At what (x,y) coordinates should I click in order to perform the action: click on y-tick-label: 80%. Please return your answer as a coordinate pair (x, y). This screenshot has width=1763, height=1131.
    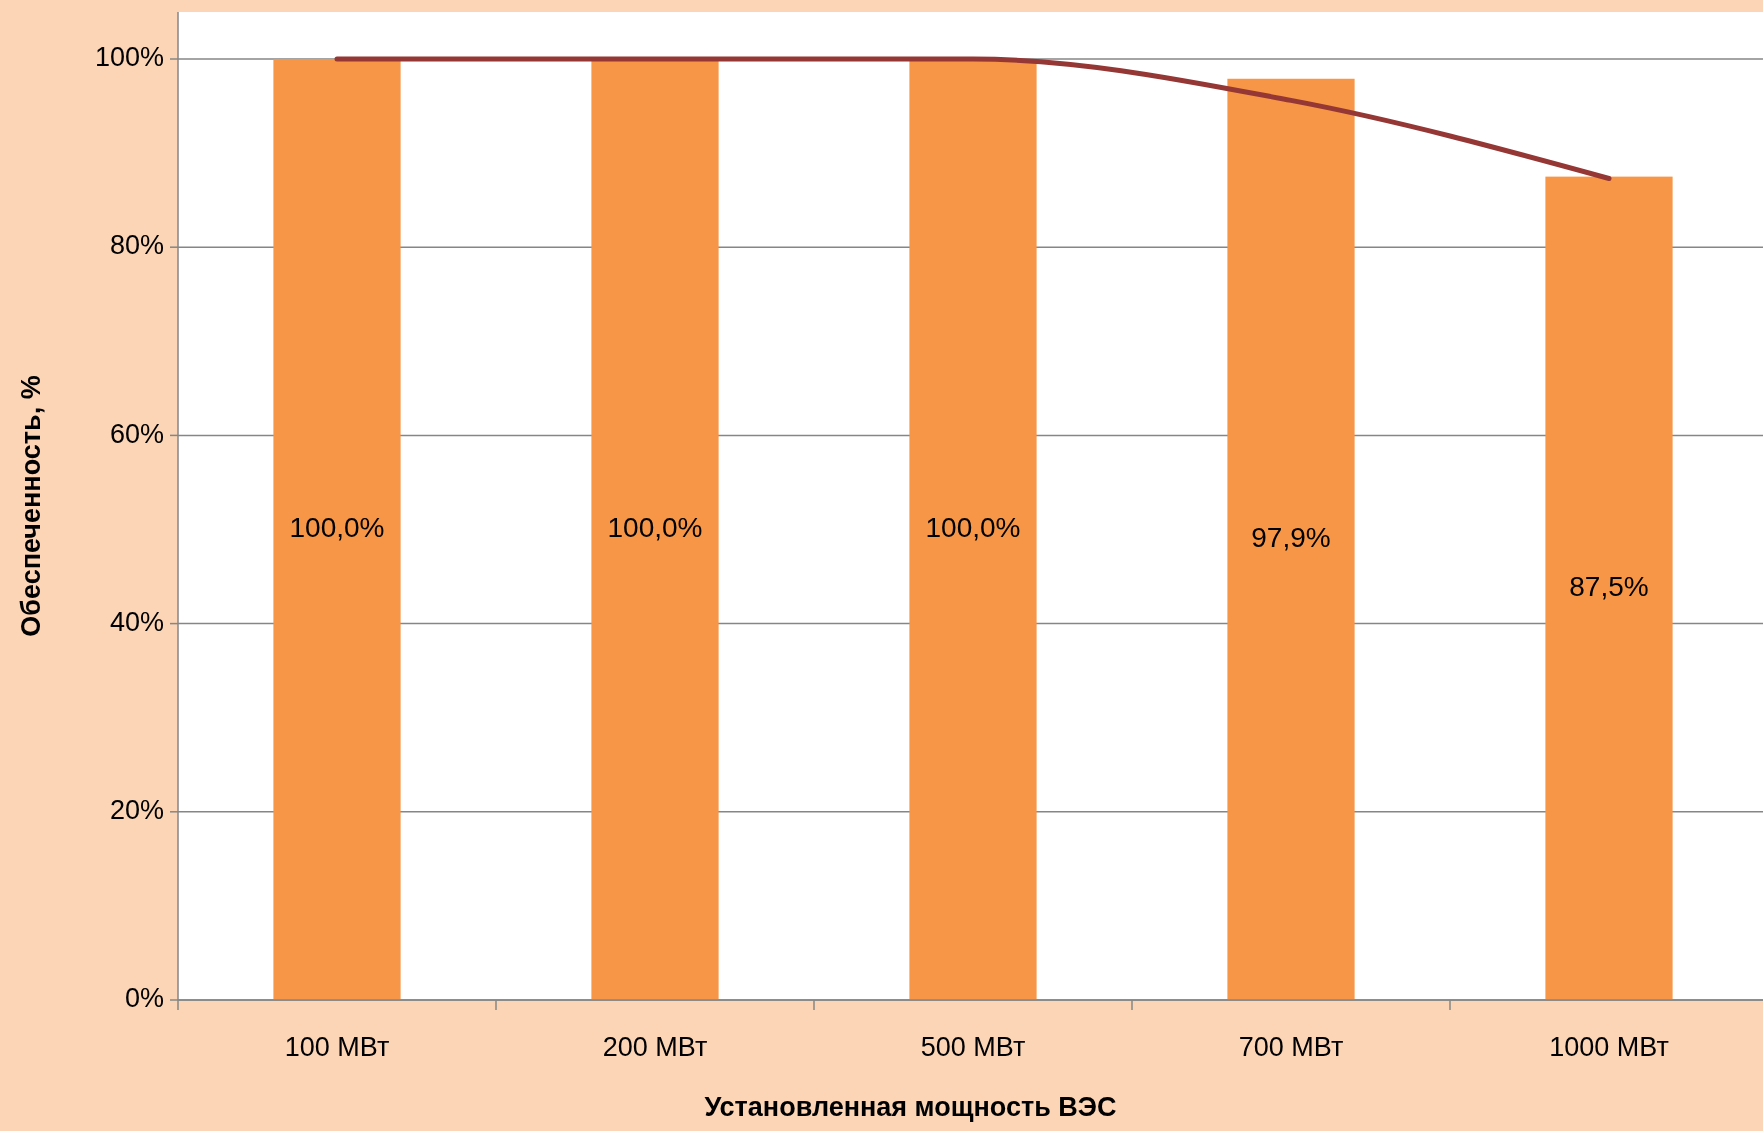
    Looking at the image, I should click on (136, 245).